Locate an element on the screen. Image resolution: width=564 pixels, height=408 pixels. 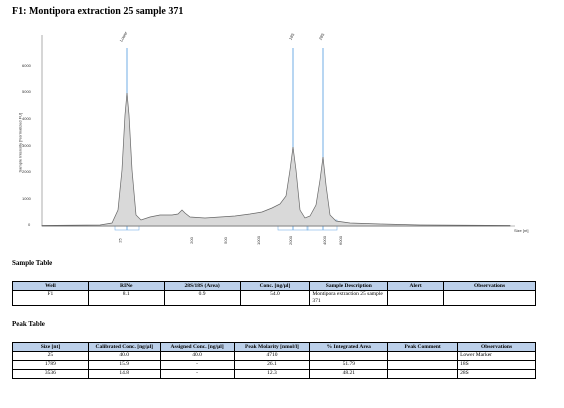
sample-table-label: Sample Table is located at coordinates (32, 263).